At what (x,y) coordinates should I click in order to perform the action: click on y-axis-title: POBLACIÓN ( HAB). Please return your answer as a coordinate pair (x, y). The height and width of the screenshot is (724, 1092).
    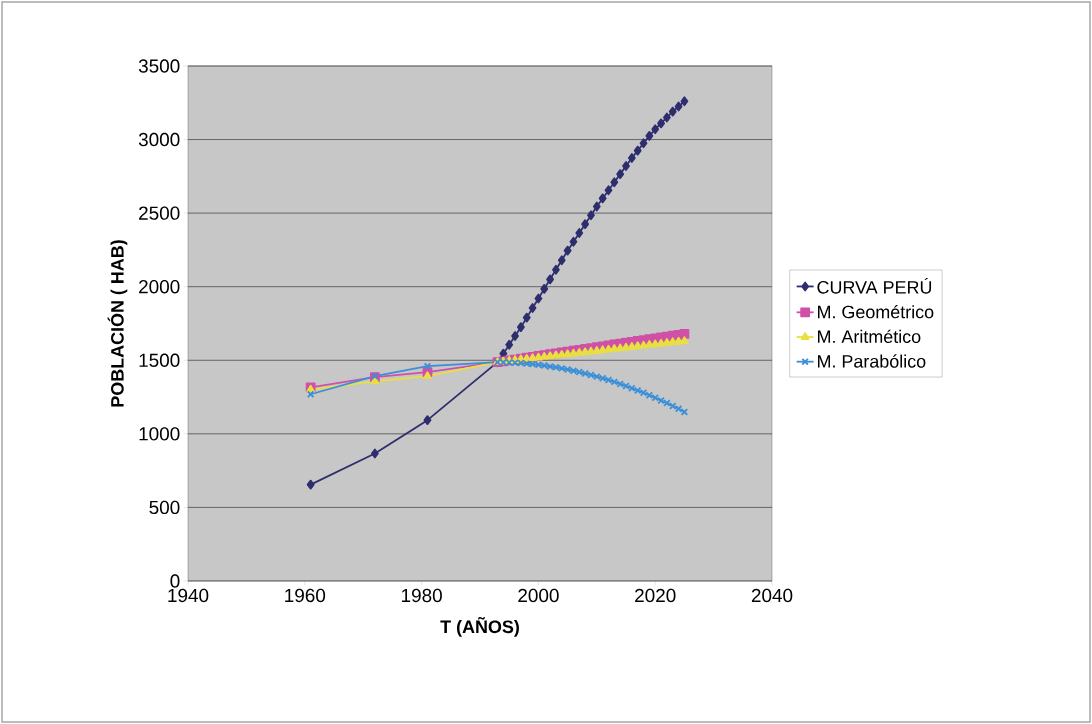
    Looking at the image, I should click on (117, 323).